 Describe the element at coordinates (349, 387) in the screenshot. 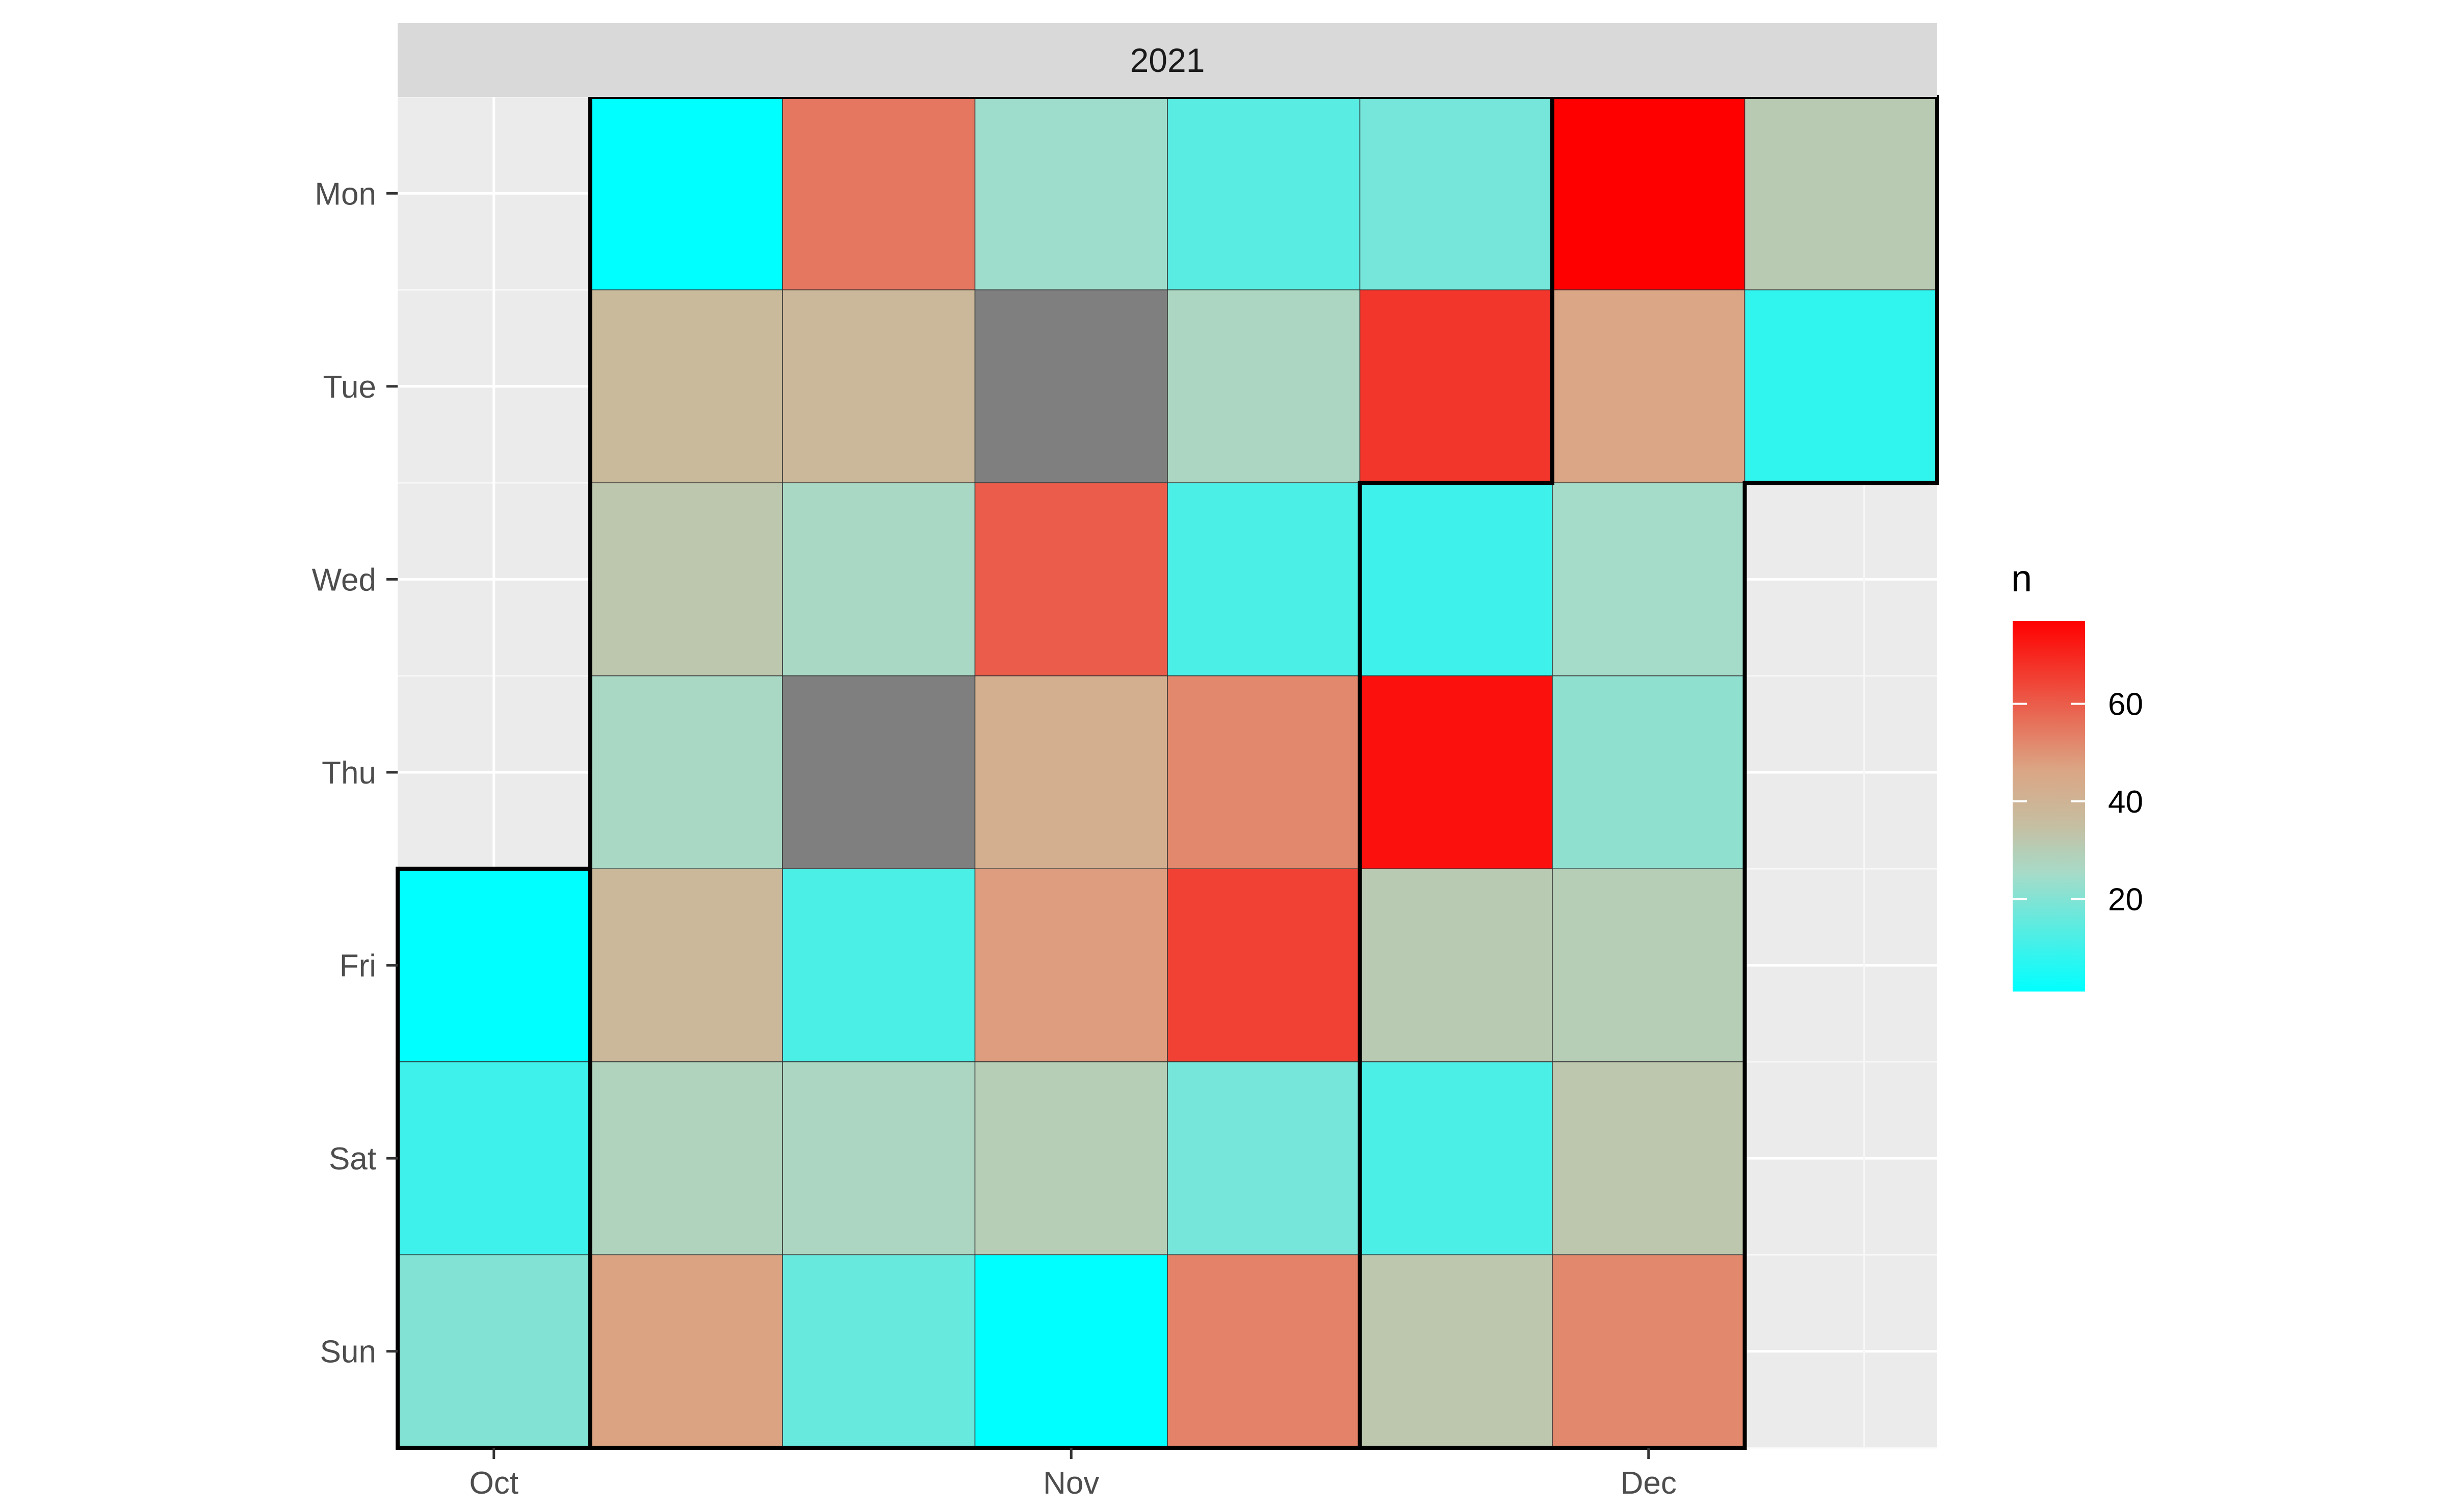

I see `y-tick-label: Tue` at that location.